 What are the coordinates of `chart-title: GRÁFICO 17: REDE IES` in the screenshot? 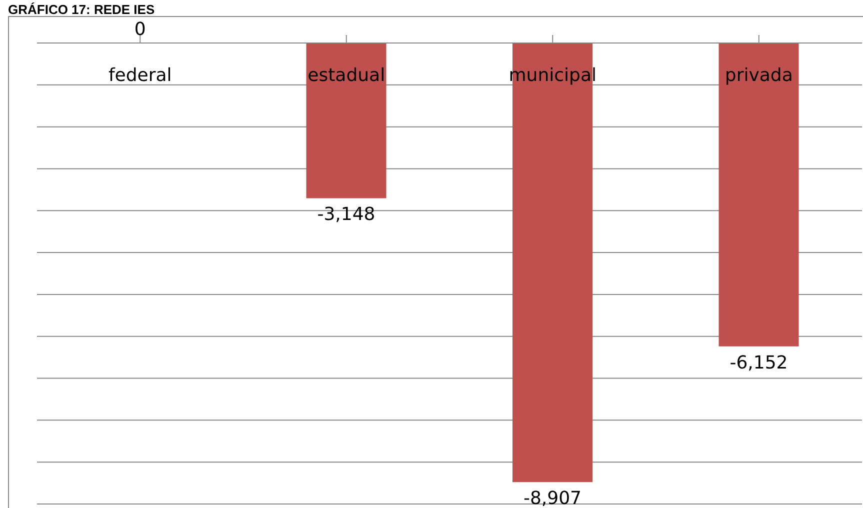 It's located at (81, 9).